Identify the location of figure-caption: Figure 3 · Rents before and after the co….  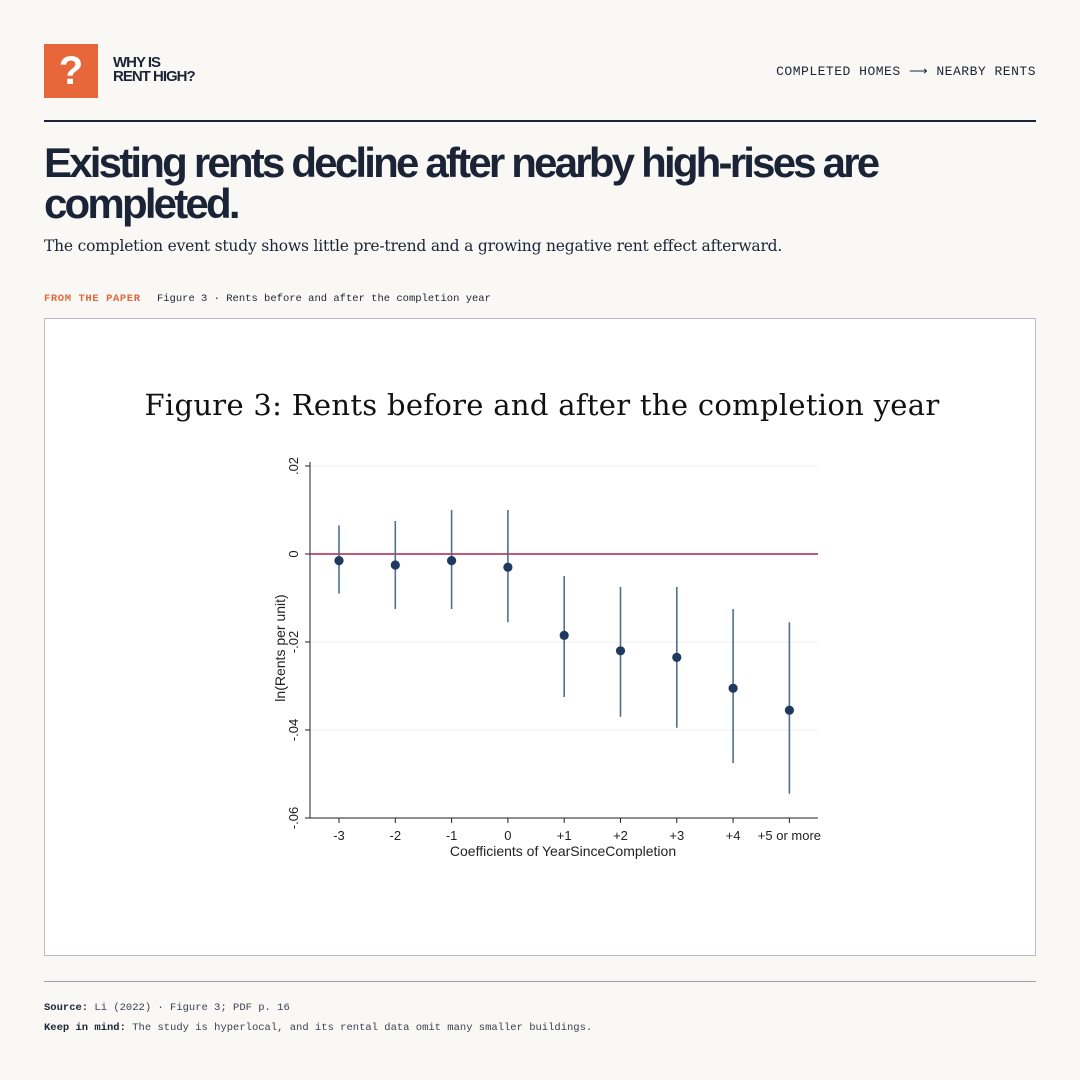
(323, 299).